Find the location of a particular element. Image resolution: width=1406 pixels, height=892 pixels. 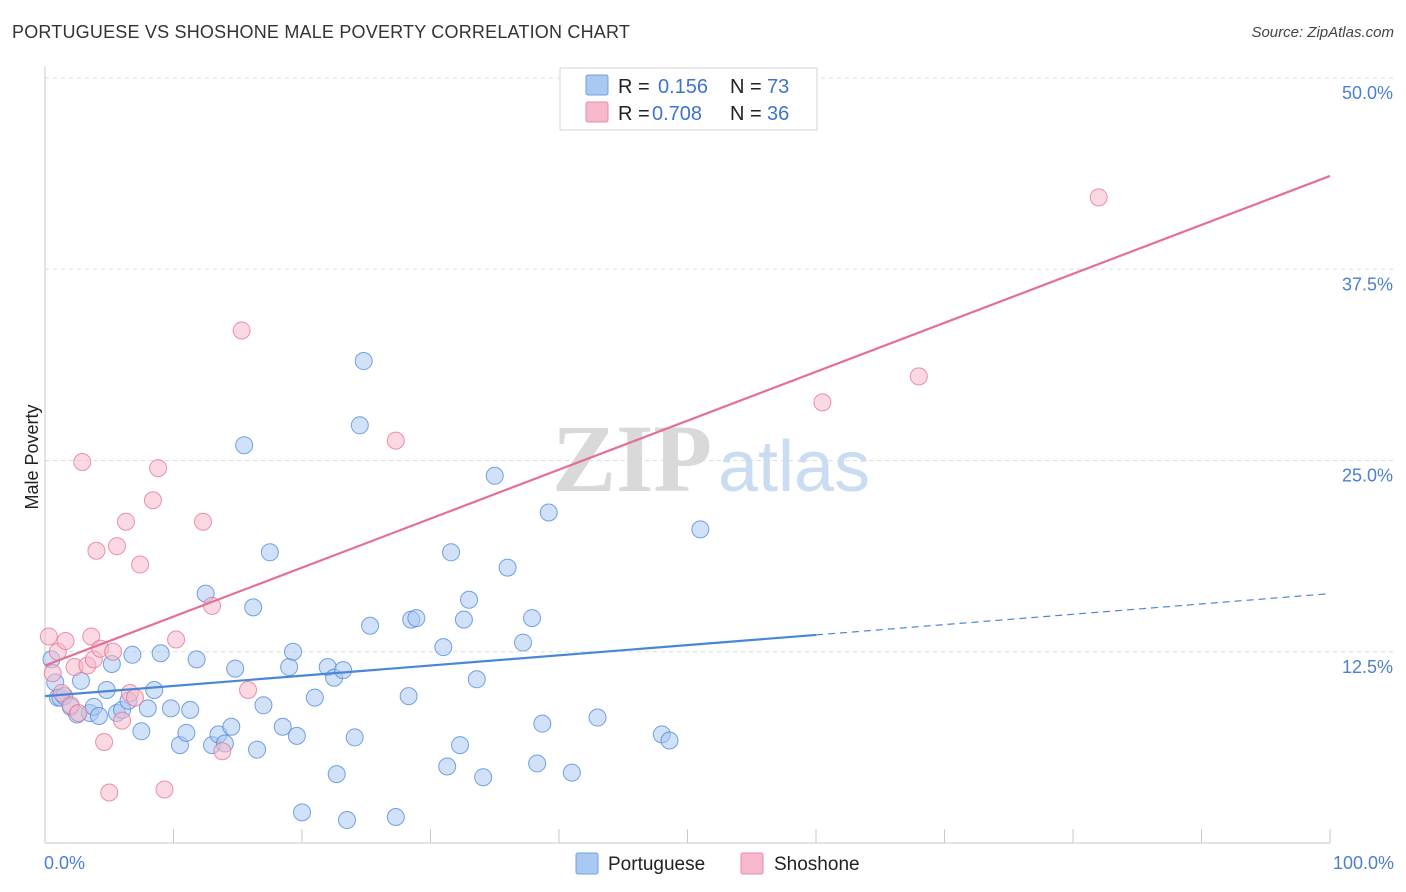

x-tick-label-max: 100.0% is located at coordinates (1363, 863).